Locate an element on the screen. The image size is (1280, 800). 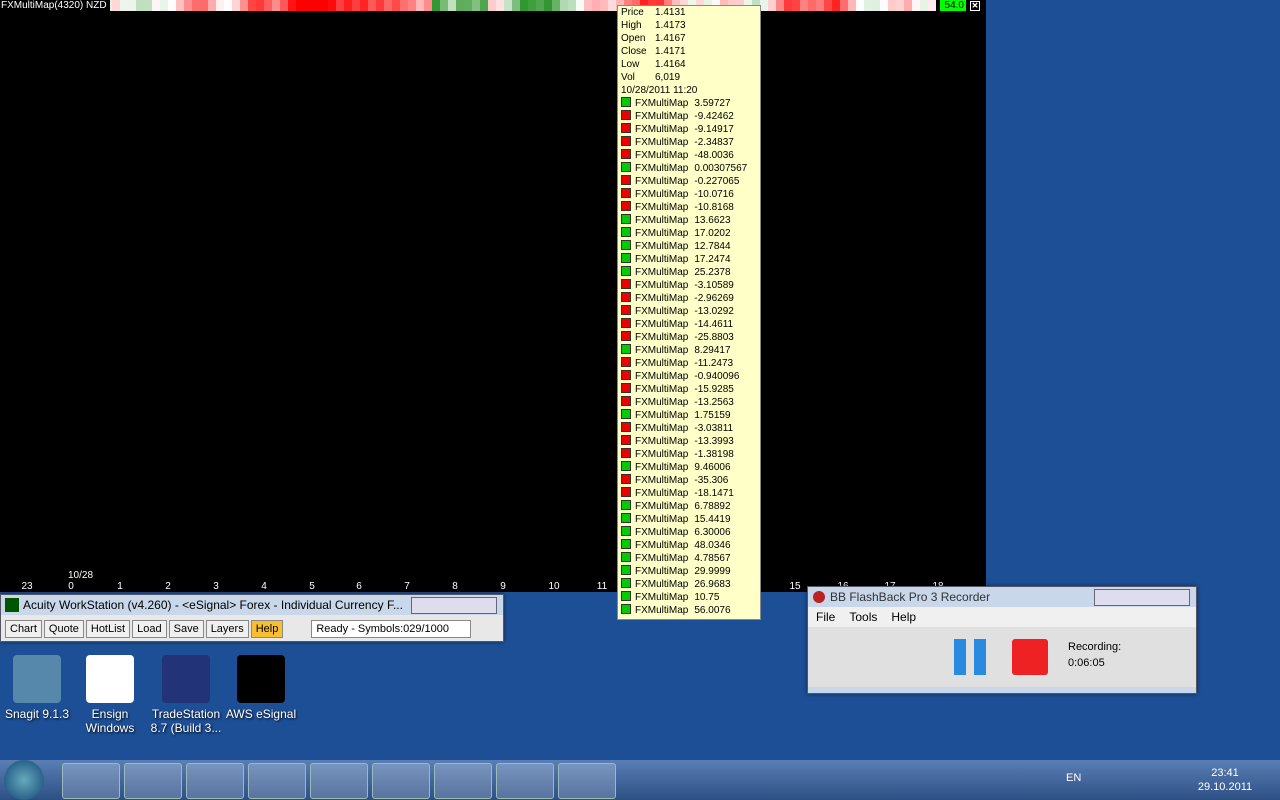
start-button is located at coordinates (24, 780).